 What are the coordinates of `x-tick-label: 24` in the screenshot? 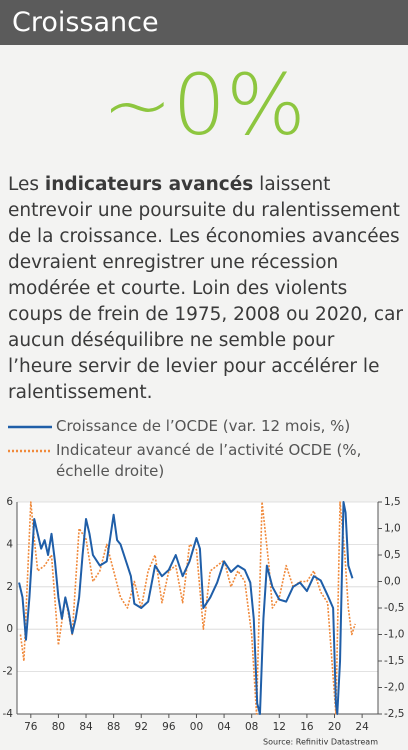 It's located at (362, 727).